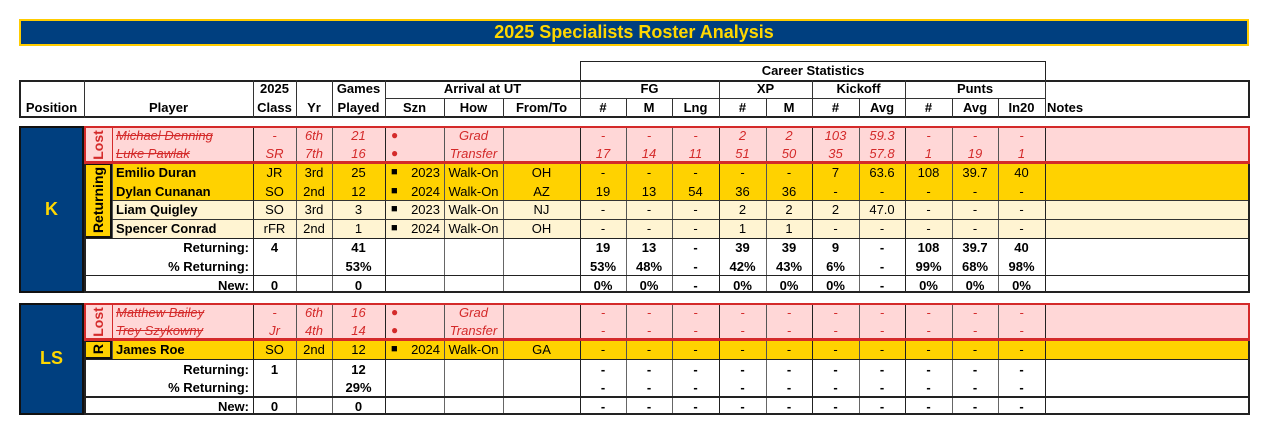 This screenshot has height=439, width=1280. What do you see at coordinates (150, 349) in the screenshot?
I see `player-name: James Roe` at bounding box center [150, 349].